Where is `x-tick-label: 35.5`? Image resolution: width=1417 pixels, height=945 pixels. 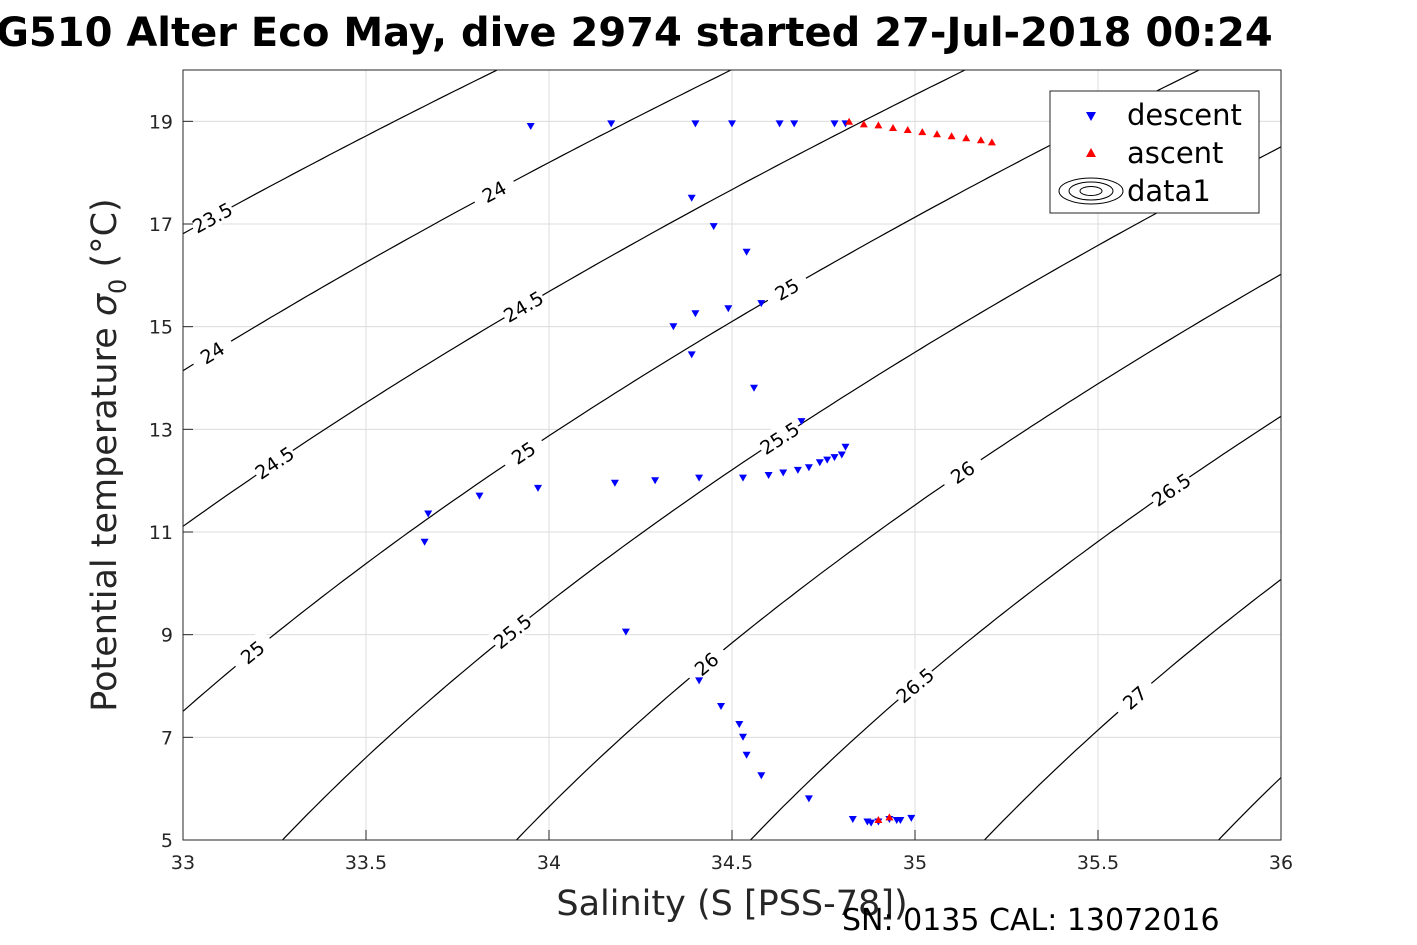 x-tick-label: 35.5 is located at coordinates (1098, 863).